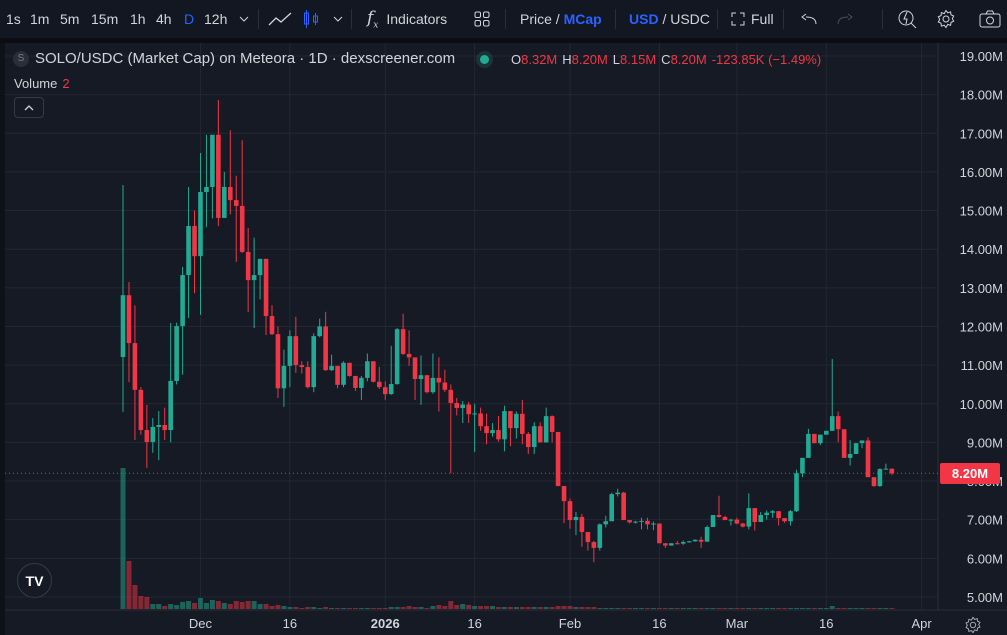  Describe the element at coordinates (280, 19) in the screenshot. I see `line-chart-icon` at that location.